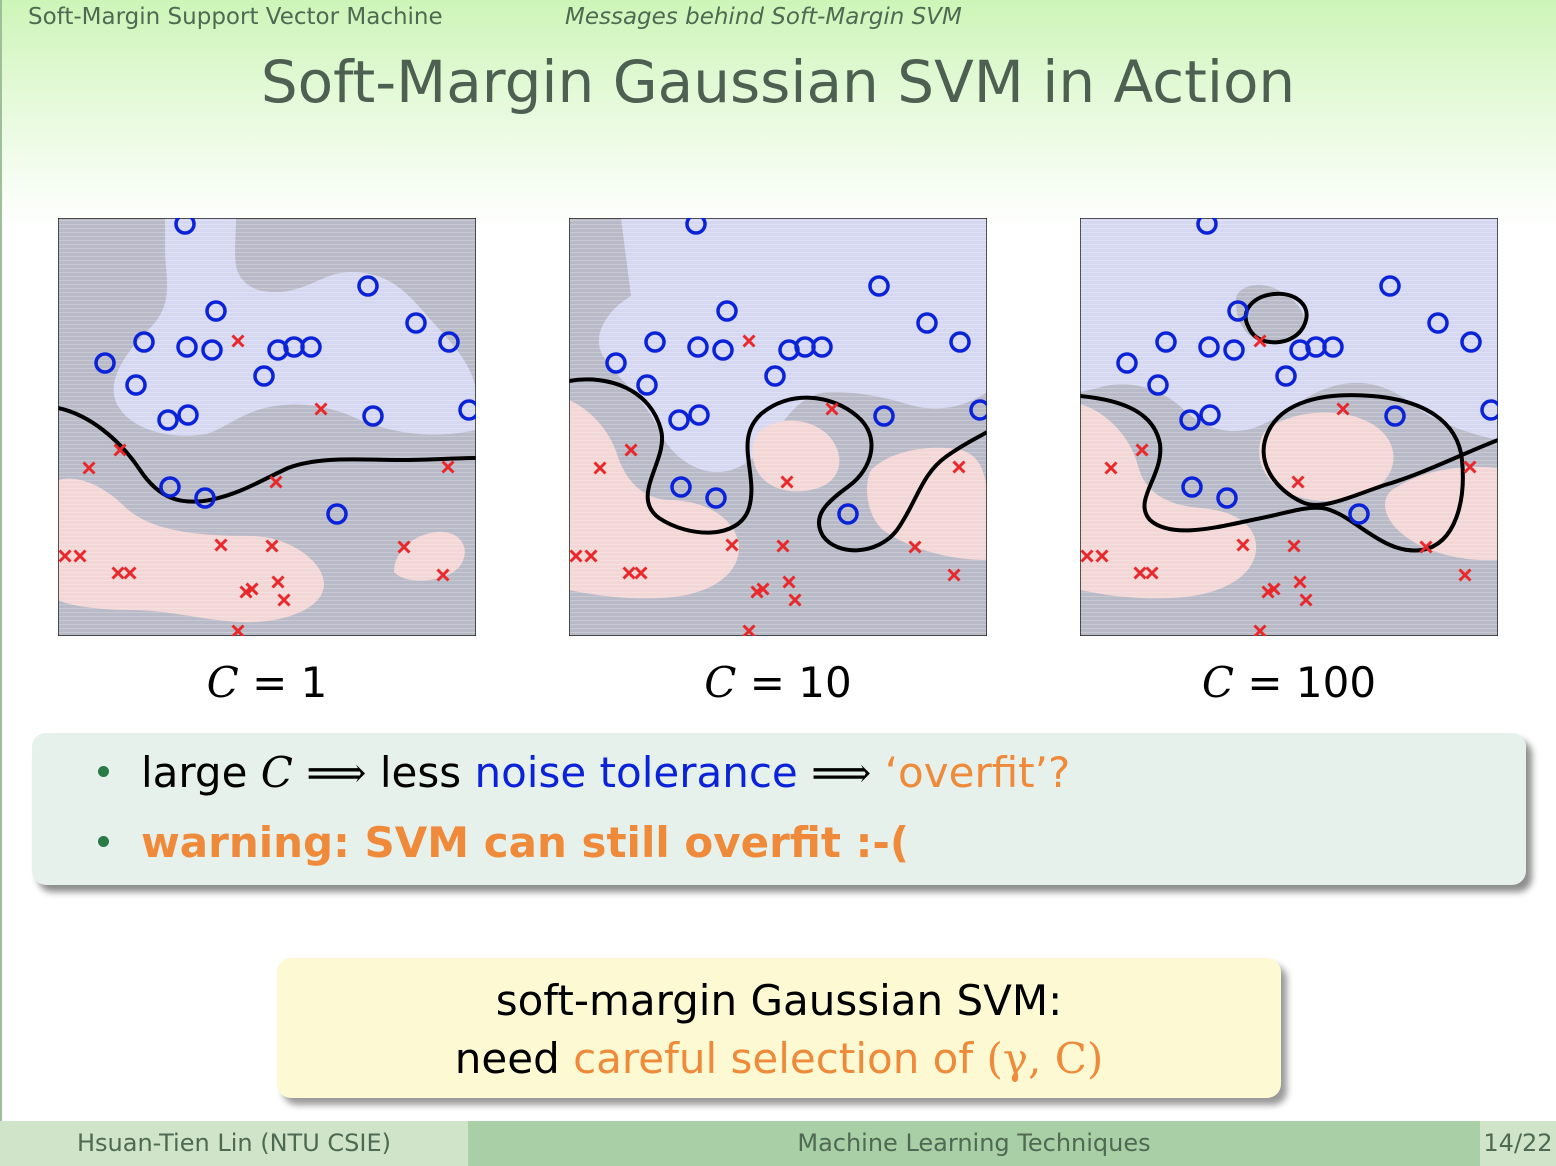 This screenshot has width=1556, height=1166. What do you see at coordinates (974, 1143) in the screenshot?
I see `footer-course: Machine Learning Techniques` at bounding box center [974, 1143].